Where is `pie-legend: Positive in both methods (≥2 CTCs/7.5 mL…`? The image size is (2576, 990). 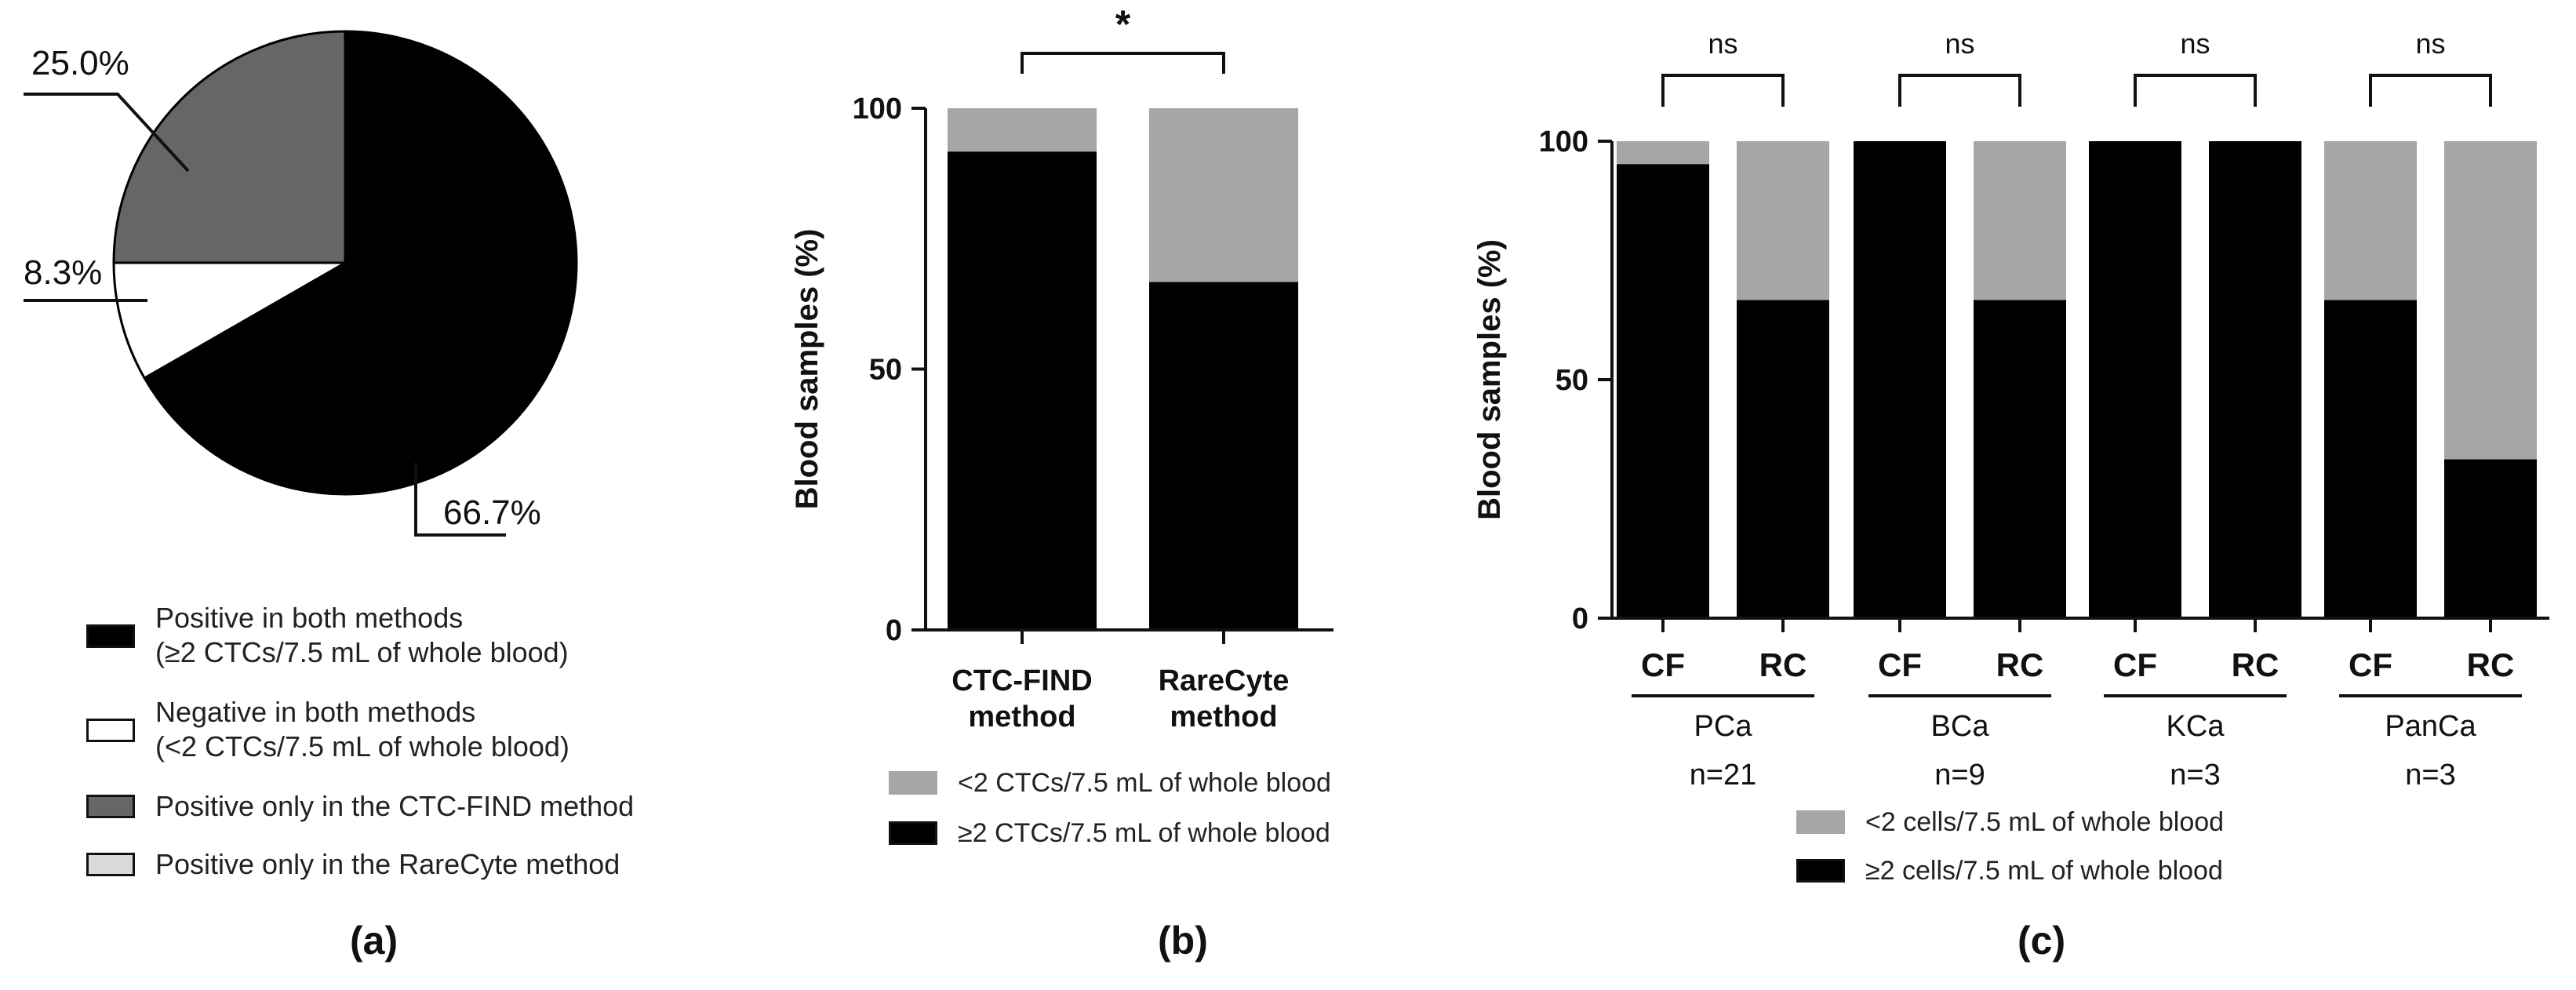
pie-legend: Positive in both methods (≥2 CTCs/7.5 mL… is located at coordinates (431, 753).